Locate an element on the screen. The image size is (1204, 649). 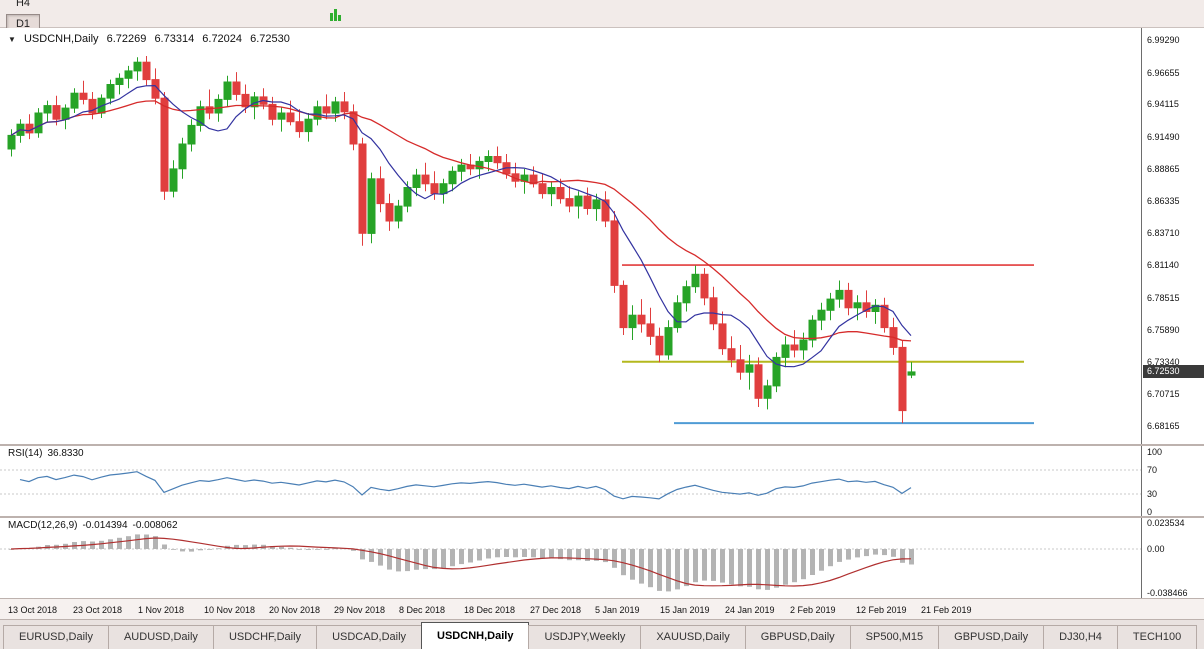
date-axis-label: 21 Feb 2019 is located at coordinates (946, 610).